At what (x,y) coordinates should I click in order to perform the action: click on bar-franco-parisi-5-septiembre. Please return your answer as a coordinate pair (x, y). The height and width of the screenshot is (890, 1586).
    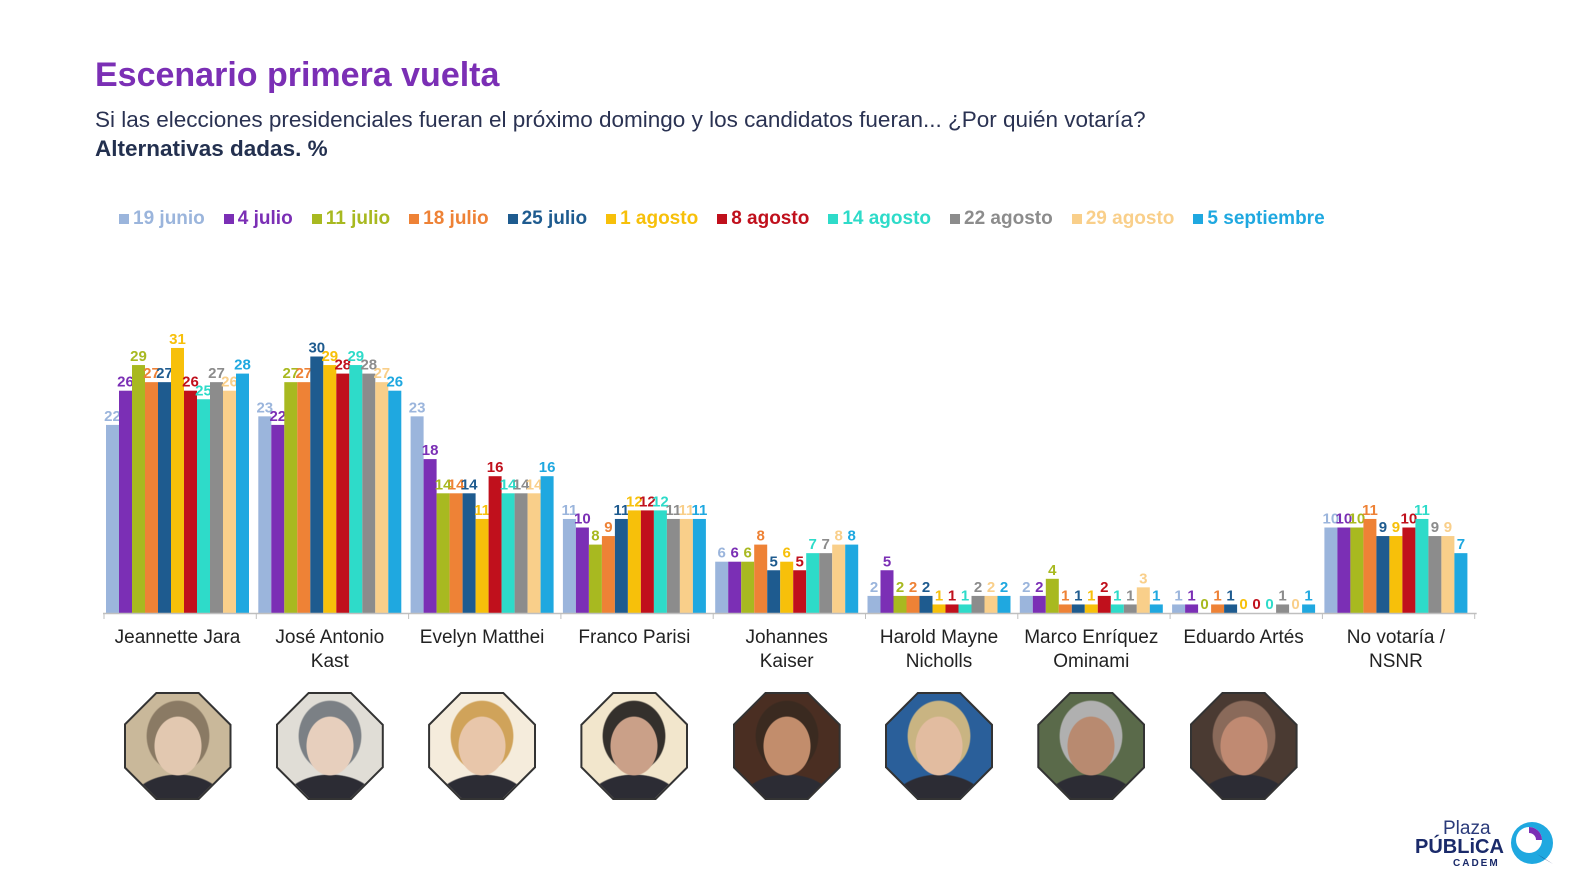
    Looking at the image, I should click on (699, 565).